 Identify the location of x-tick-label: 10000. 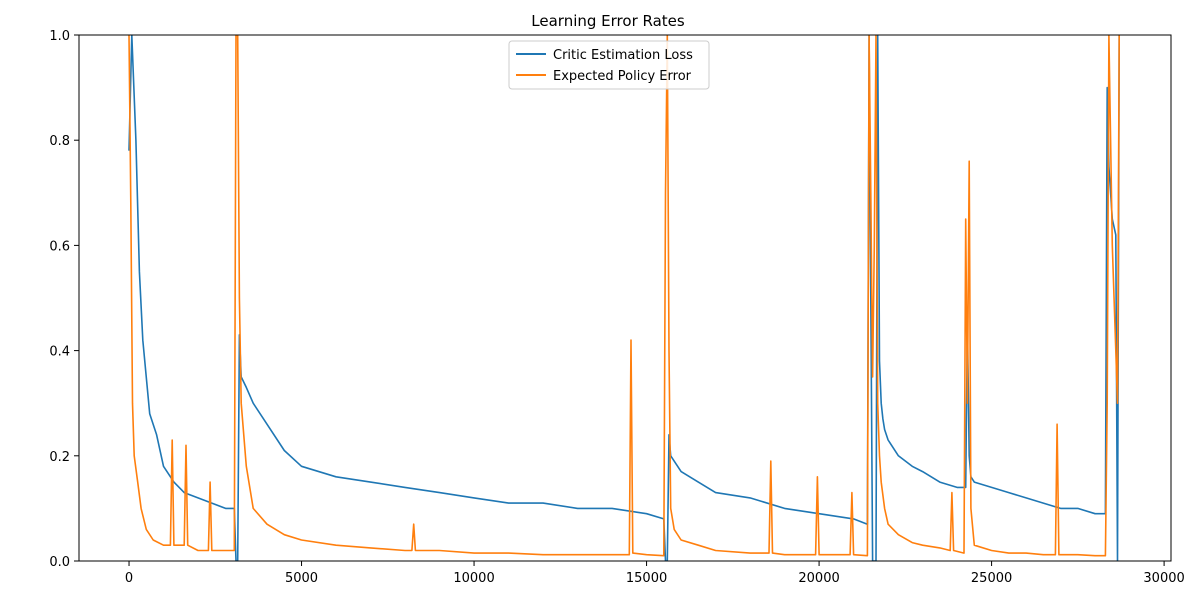
(473, 578).